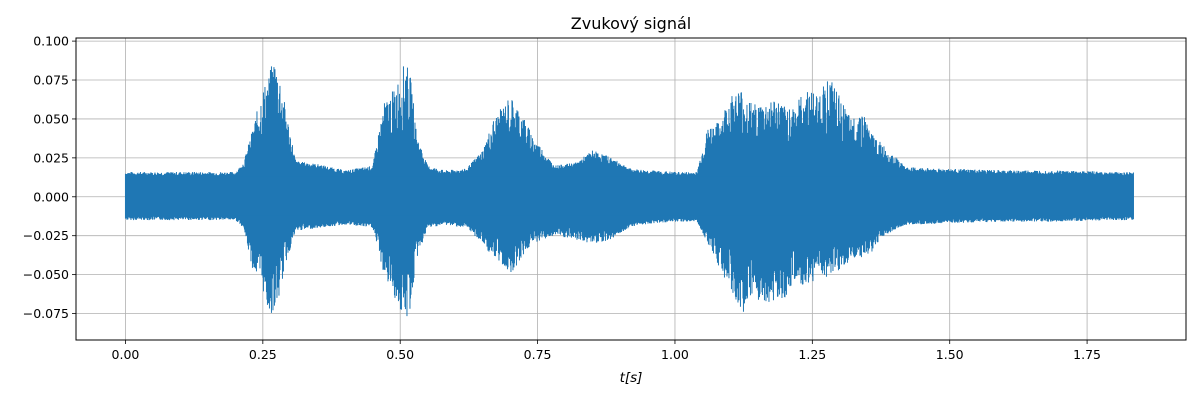 The height and width of the screenshot is (400, 1200). What do you see at coordinates (126, 354) in the screenshot?
I see `x-tick-label: 0.00` at bounding box center [126, 354].